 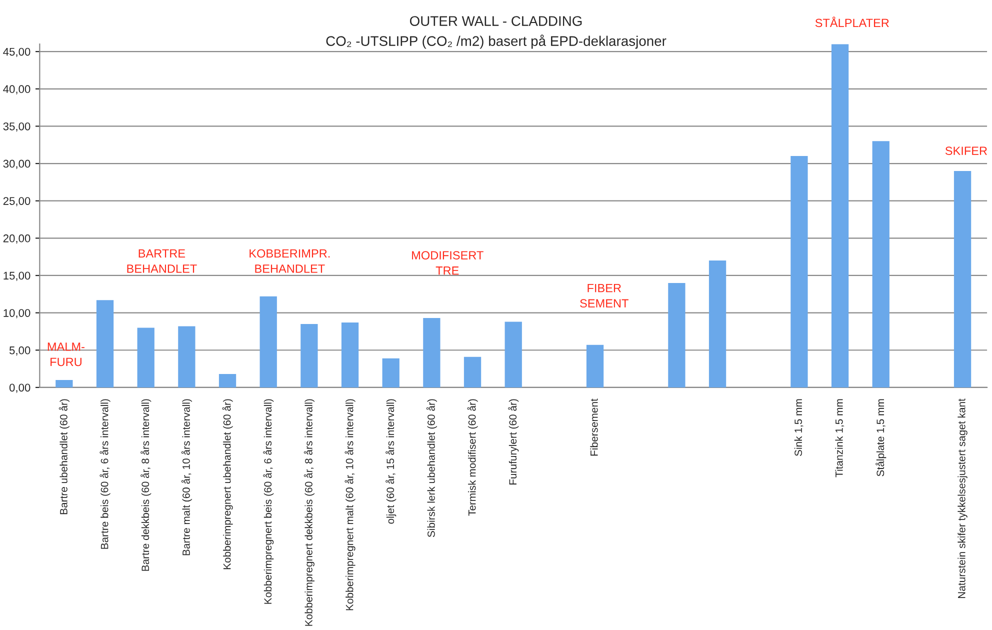 What do you see at coordinates (290, 261) in the screenshot?
I see `annotation: KOBBERIMPR. BEHANDLET` at bounding box center [290, 261].